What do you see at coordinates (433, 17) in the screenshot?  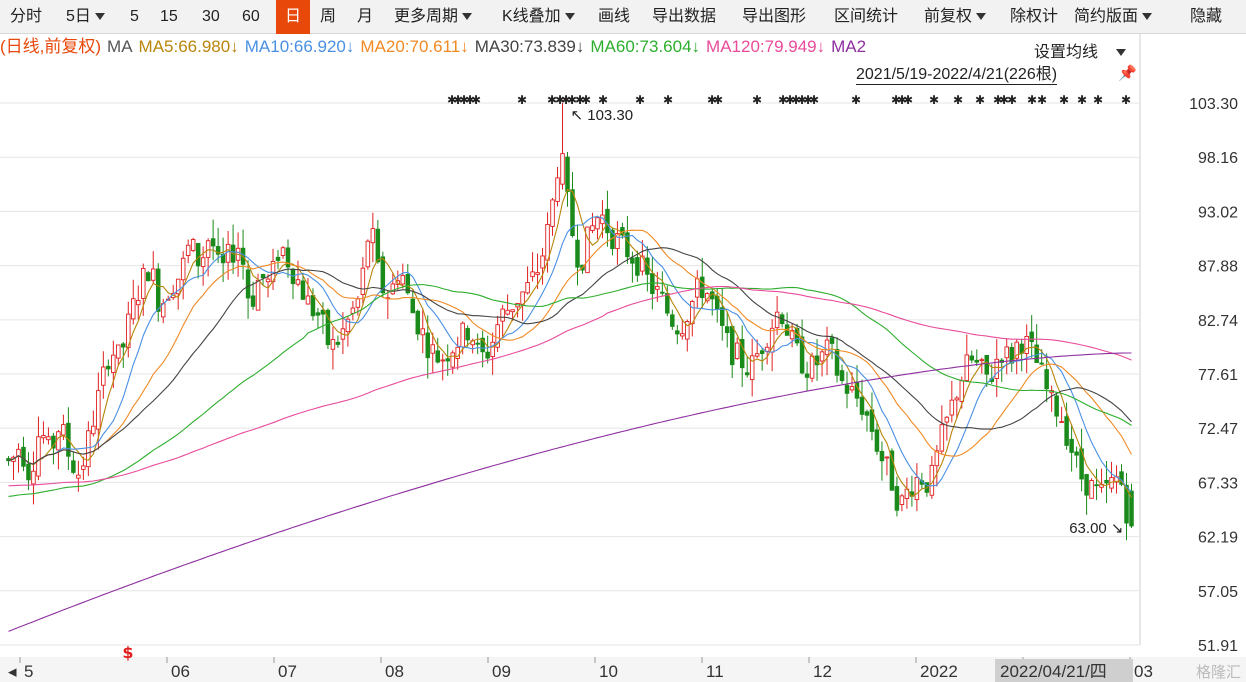 I see `more-periods-dropdown: 更多周期` at bounding box center [433, 17].